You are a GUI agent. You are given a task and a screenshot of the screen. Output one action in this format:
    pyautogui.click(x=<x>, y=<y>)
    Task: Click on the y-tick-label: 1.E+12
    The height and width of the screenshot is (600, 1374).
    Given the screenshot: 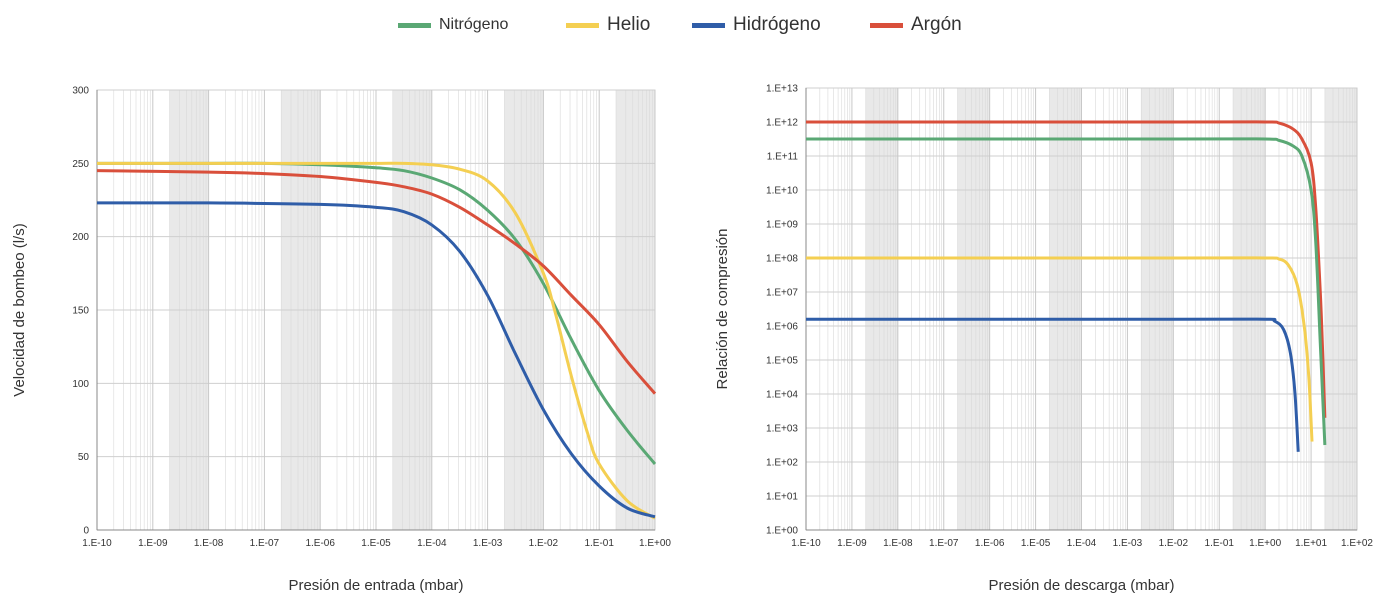 What is the action you would take?
    pyautogui.click(x=782, y=123)
    